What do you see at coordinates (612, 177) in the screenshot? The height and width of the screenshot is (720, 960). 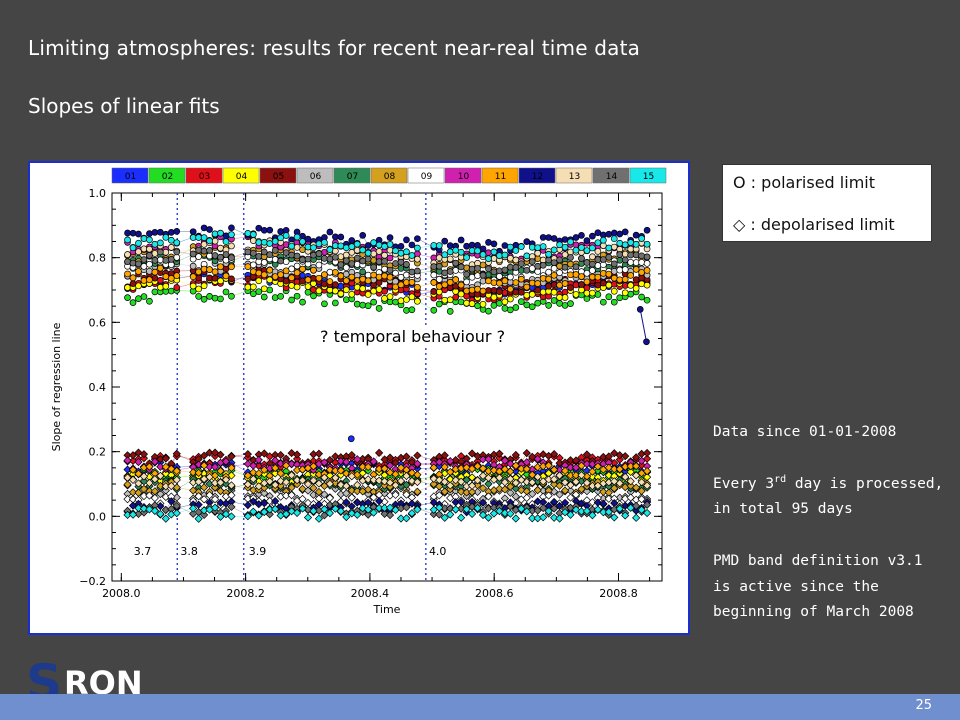 I see `legend-label-14: 14` at bounding box center [612, 177].